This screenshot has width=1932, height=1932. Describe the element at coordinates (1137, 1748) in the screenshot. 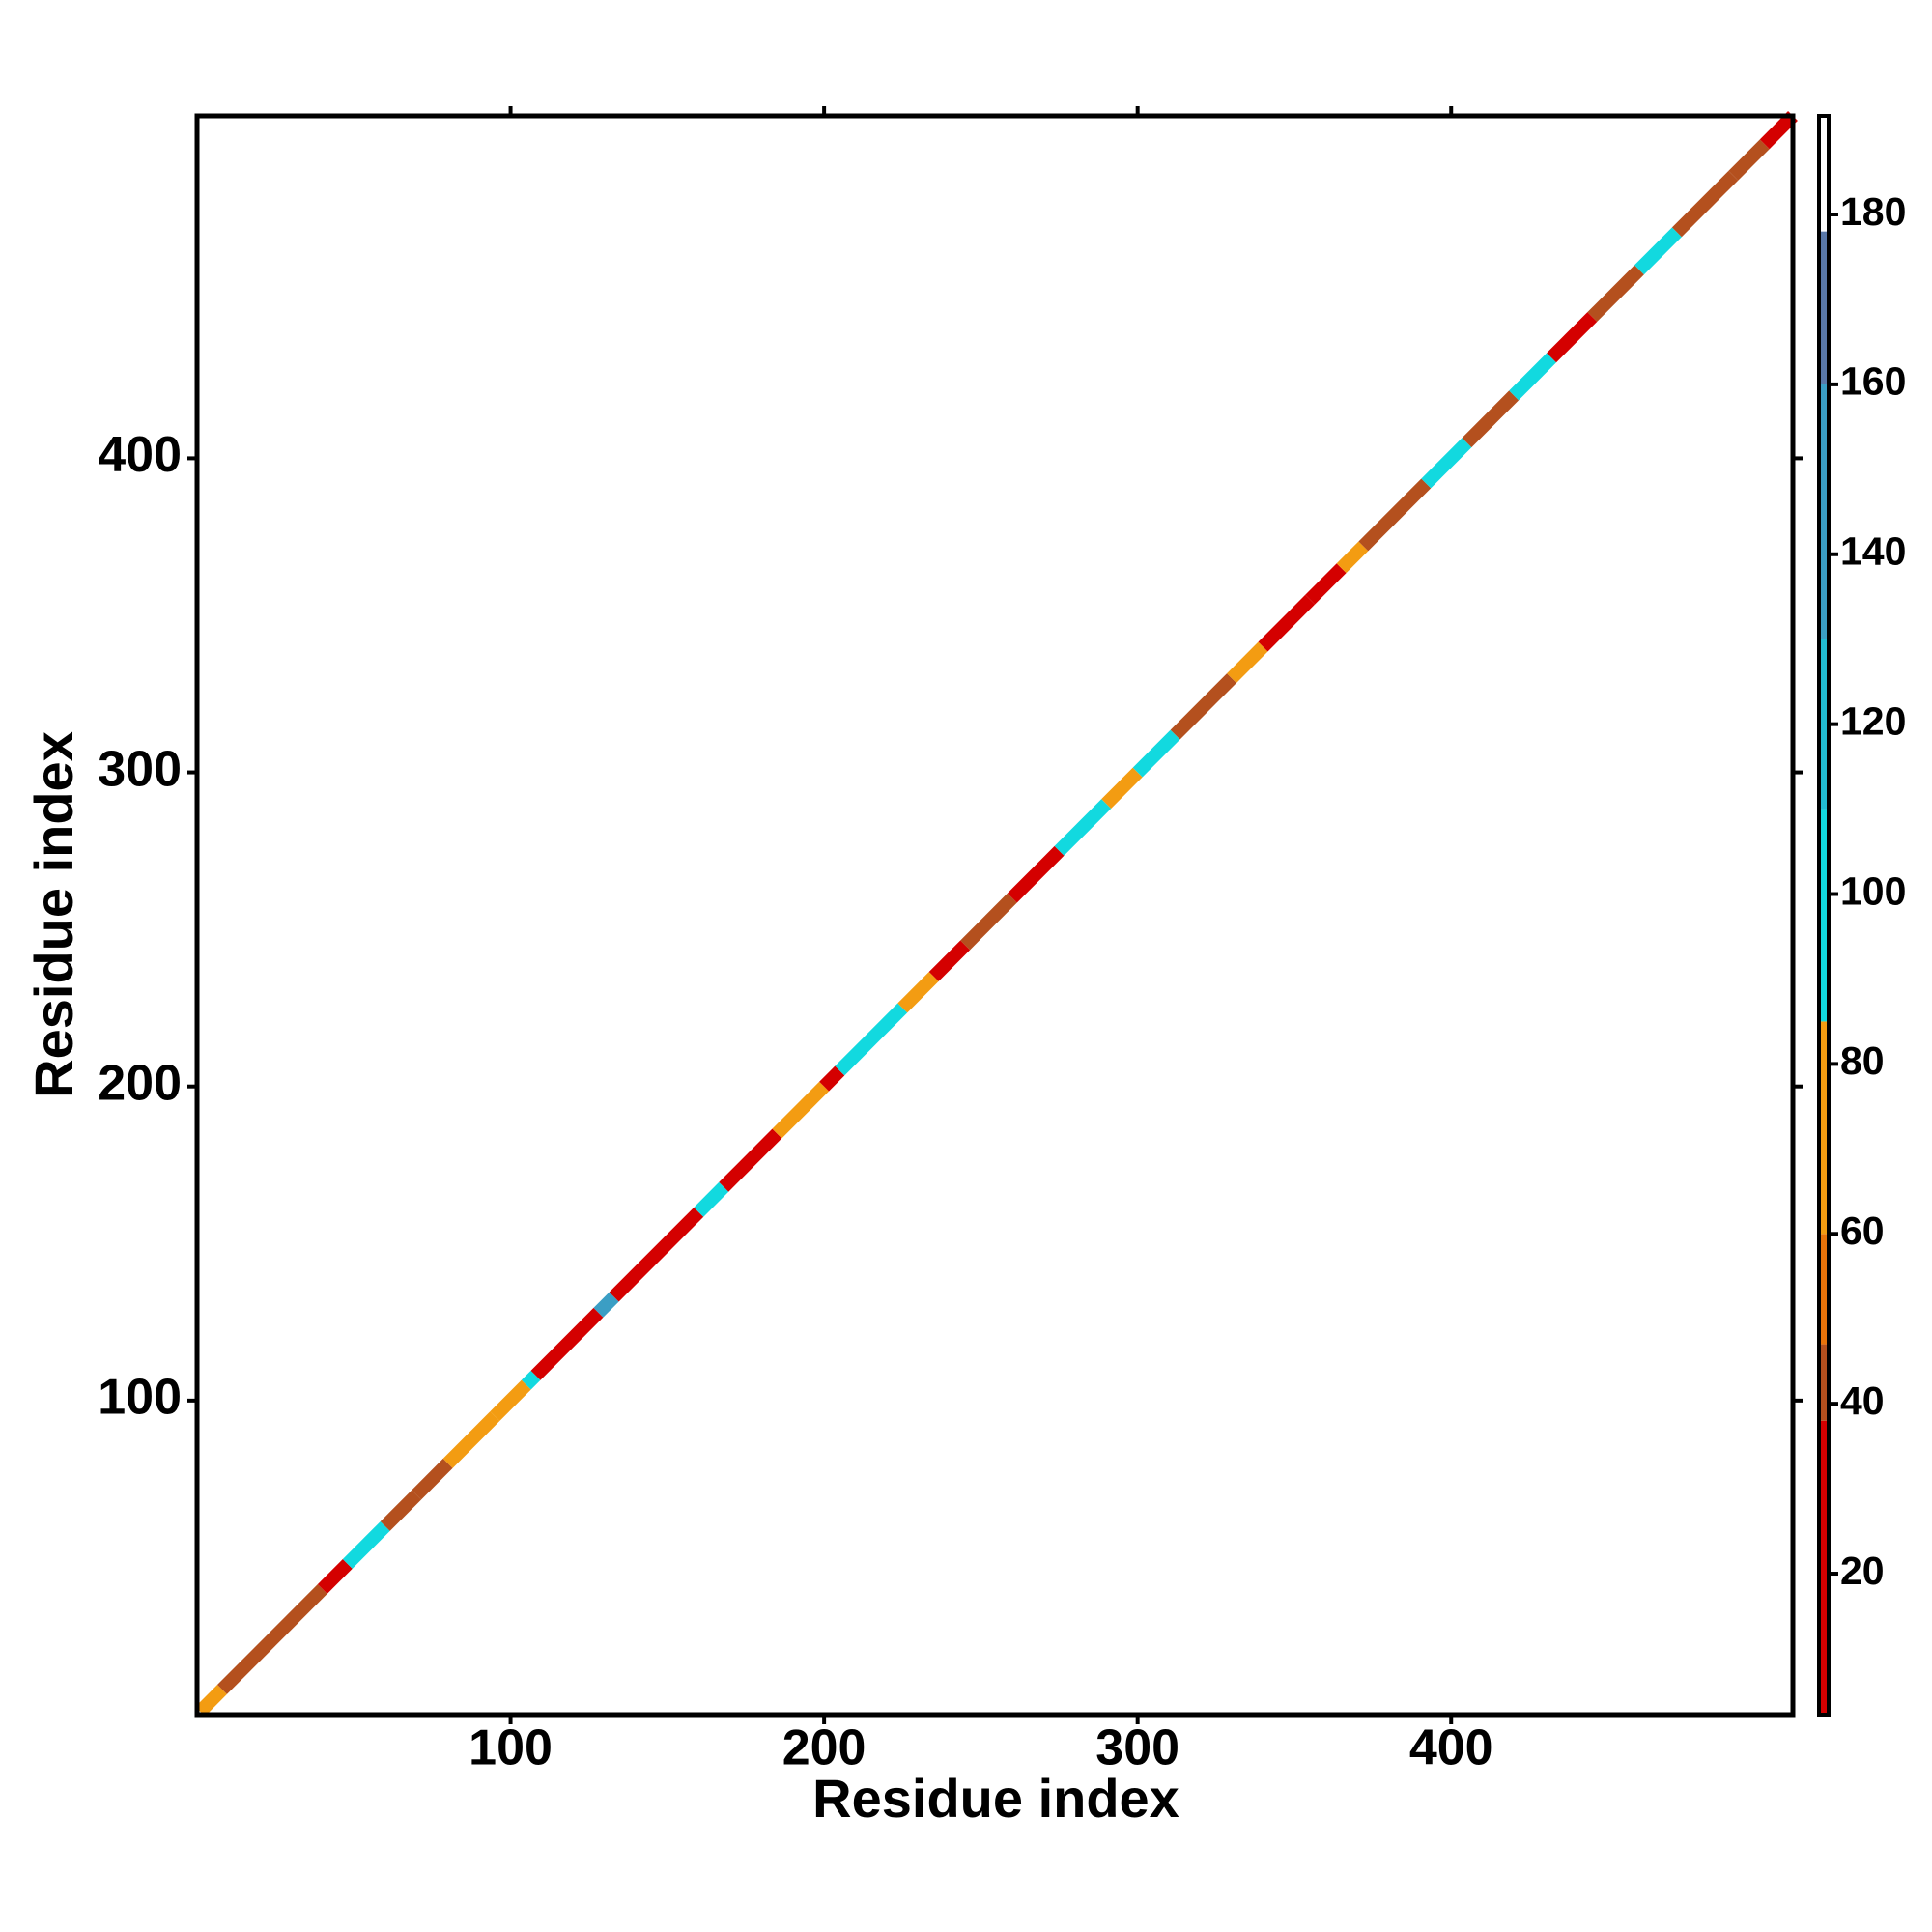

I see `x-tick-label: 300` at that location.